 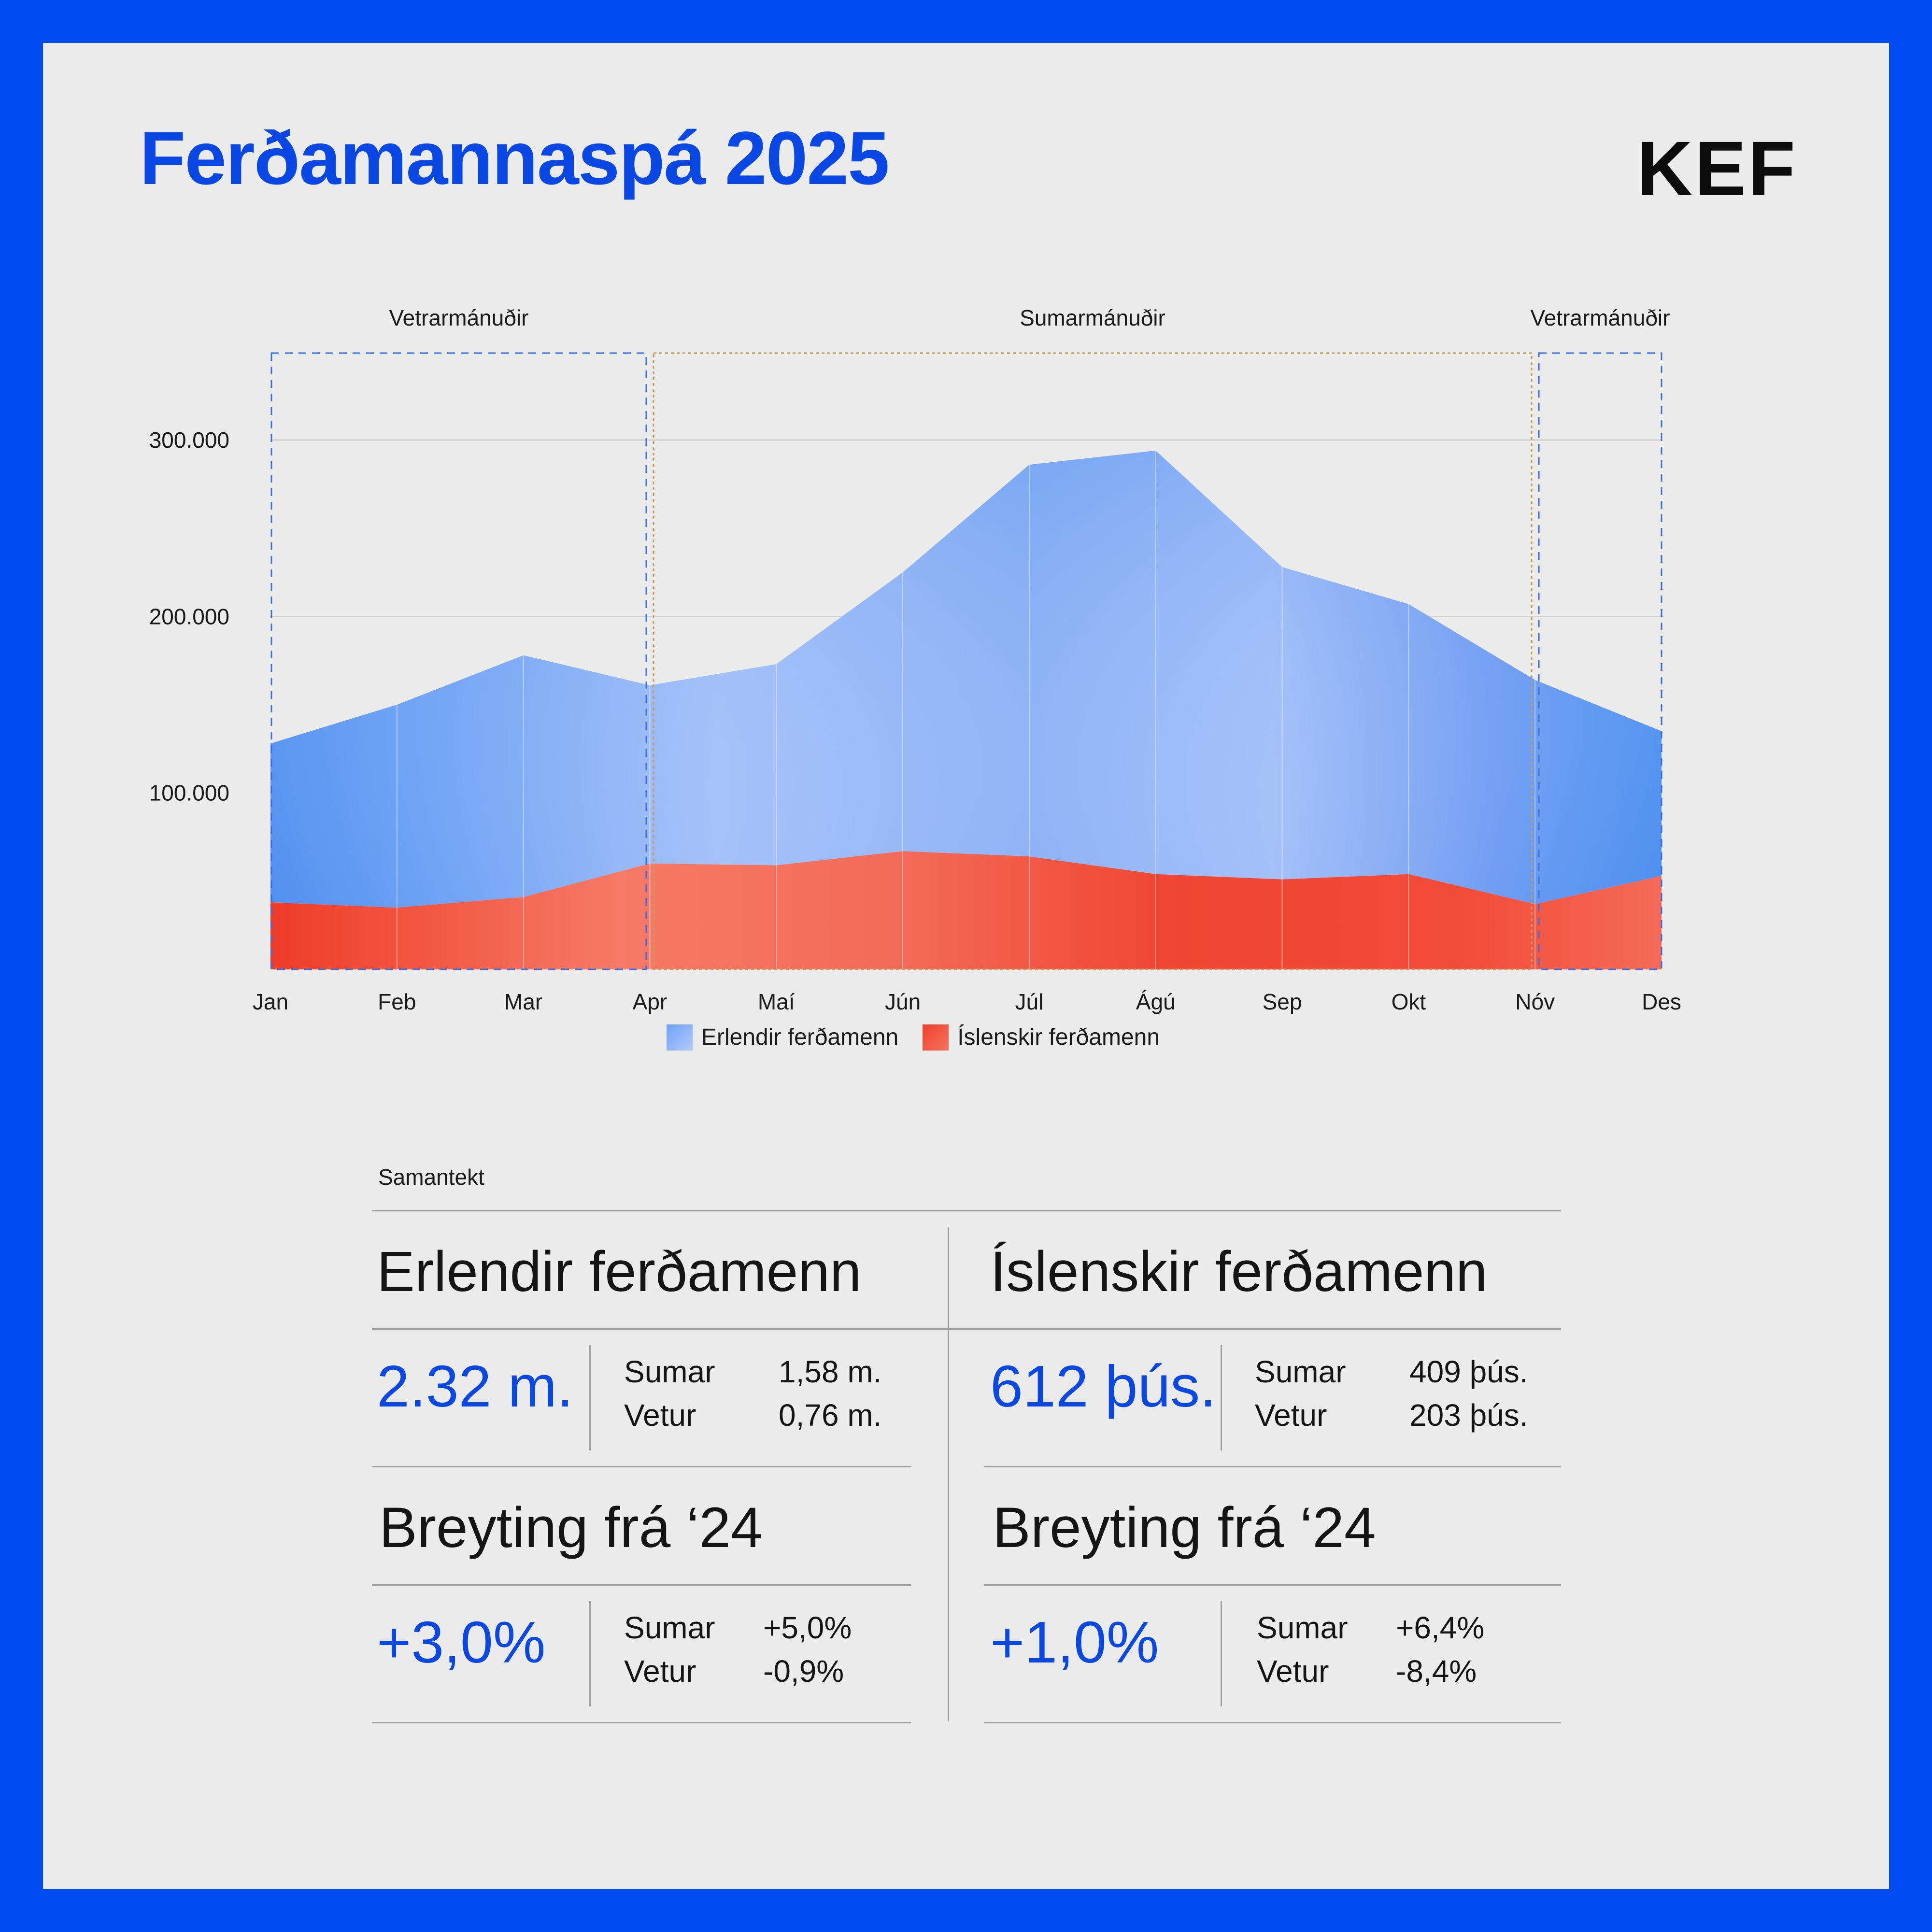 I want to click on x-tick-label: Apr, so click(x=650, y=1002).